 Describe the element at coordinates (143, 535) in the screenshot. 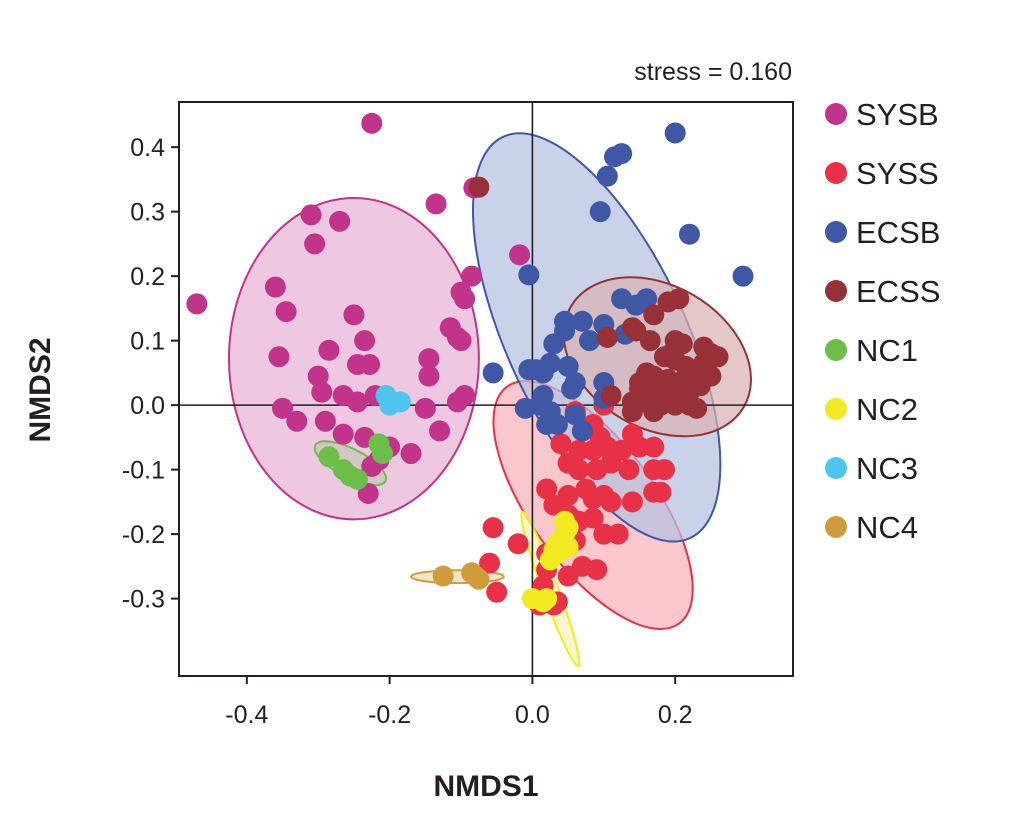

I see `y-tick-label: -0.2` at that location.